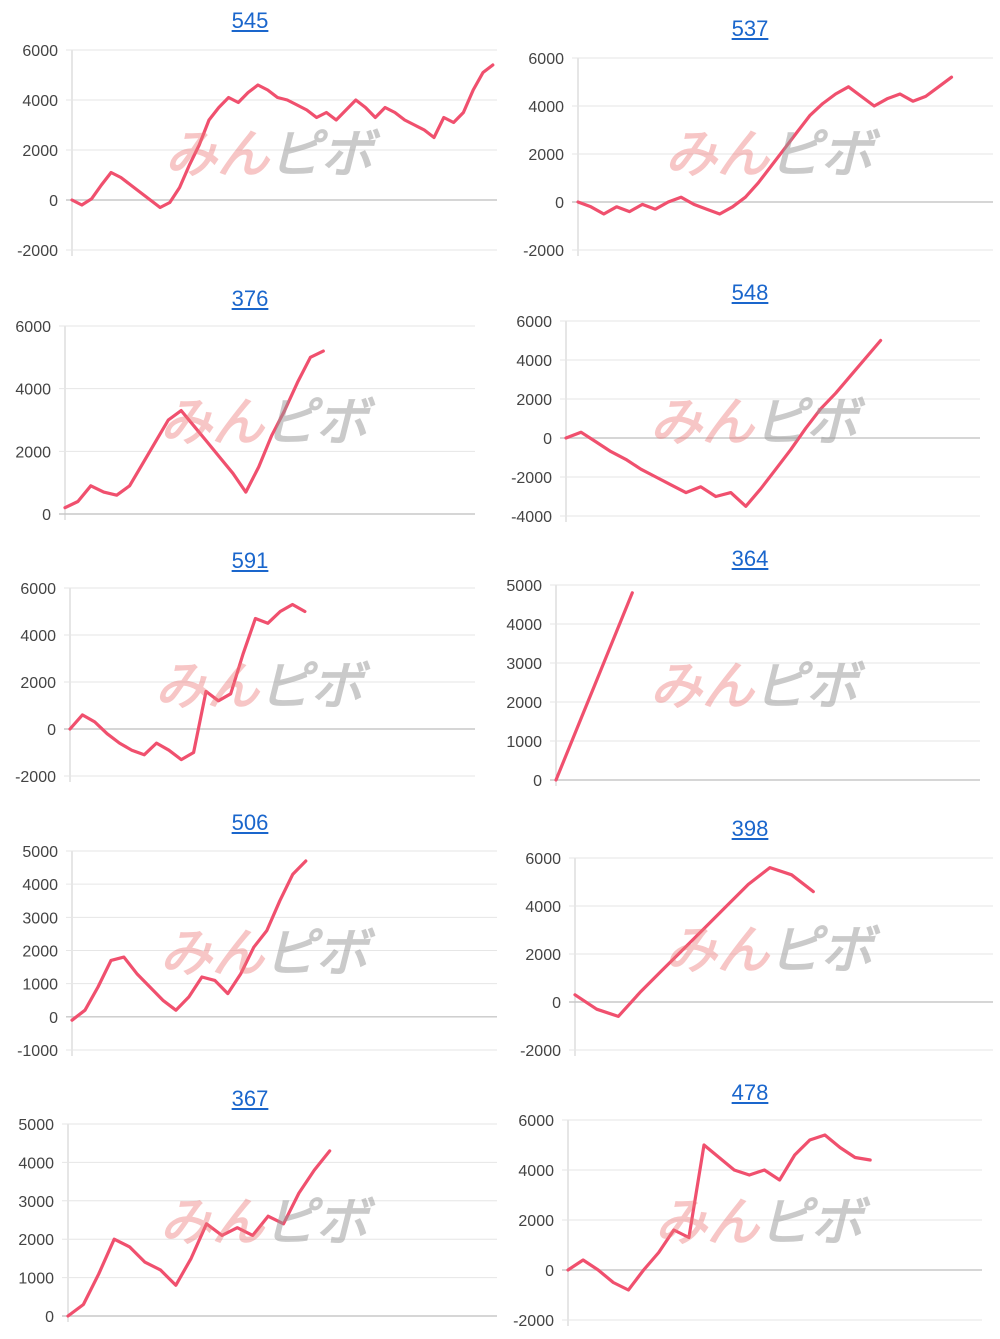 The width and height of the screenshot is (1000, 1339). I want to click on line-chart: 0 2000 4000 6000, so click(245, 421).